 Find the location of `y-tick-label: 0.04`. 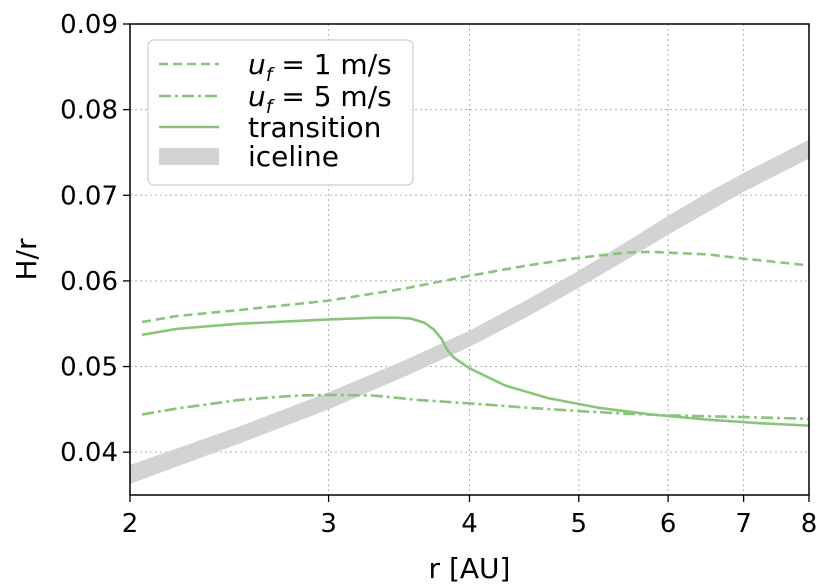

y-tick-label: 0.04 is located at coordinates (89, 453).